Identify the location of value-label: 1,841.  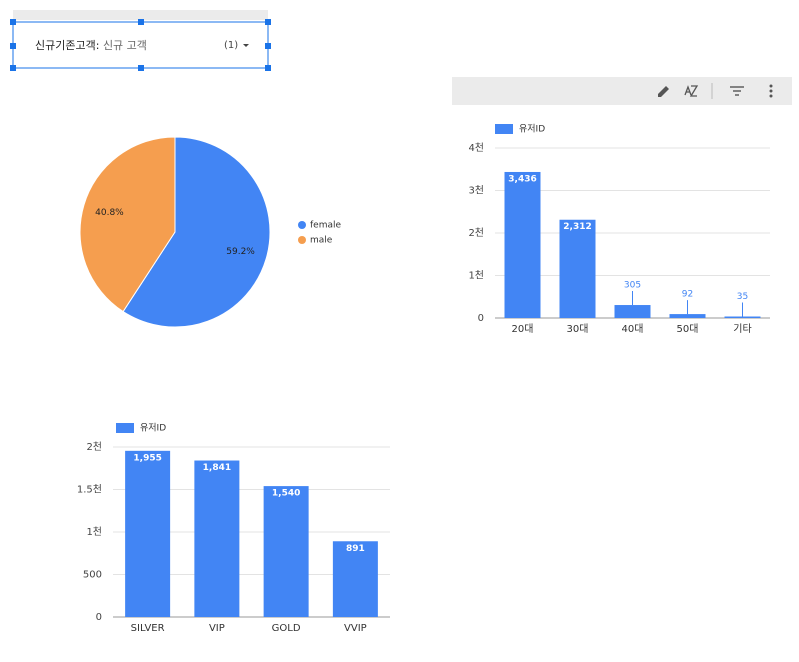
(217, 468).